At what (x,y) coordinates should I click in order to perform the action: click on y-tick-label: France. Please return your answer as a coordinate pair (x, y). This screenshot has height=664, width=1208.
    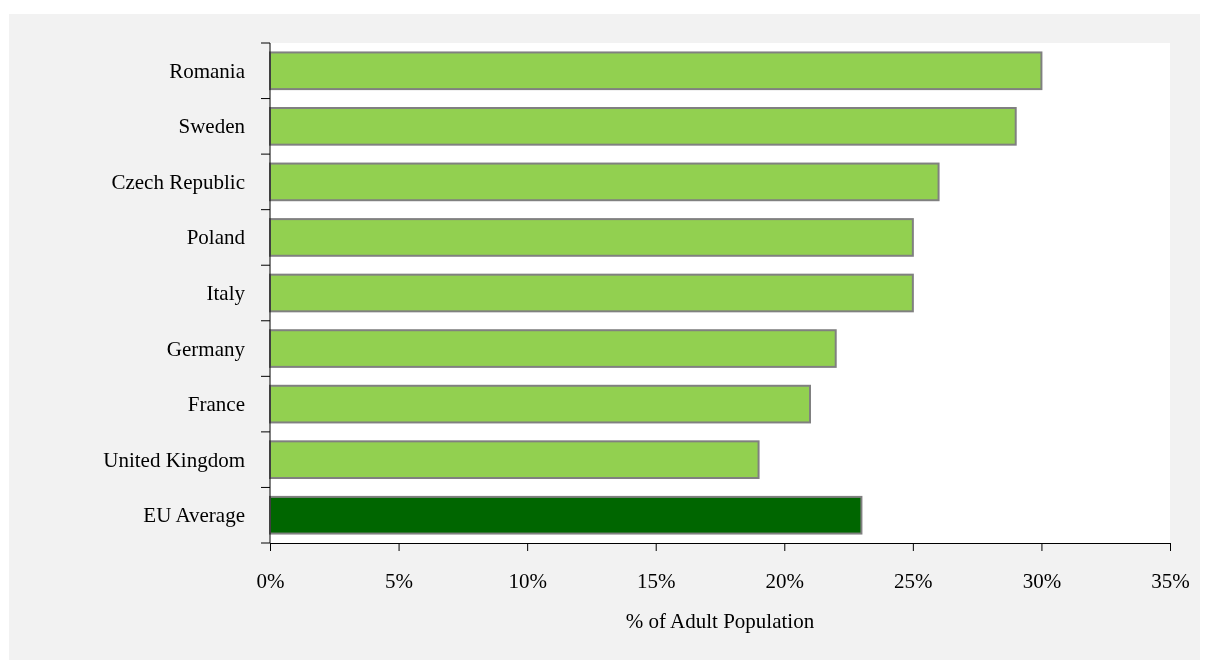
    Looking at the image, I should click on (216, 404).